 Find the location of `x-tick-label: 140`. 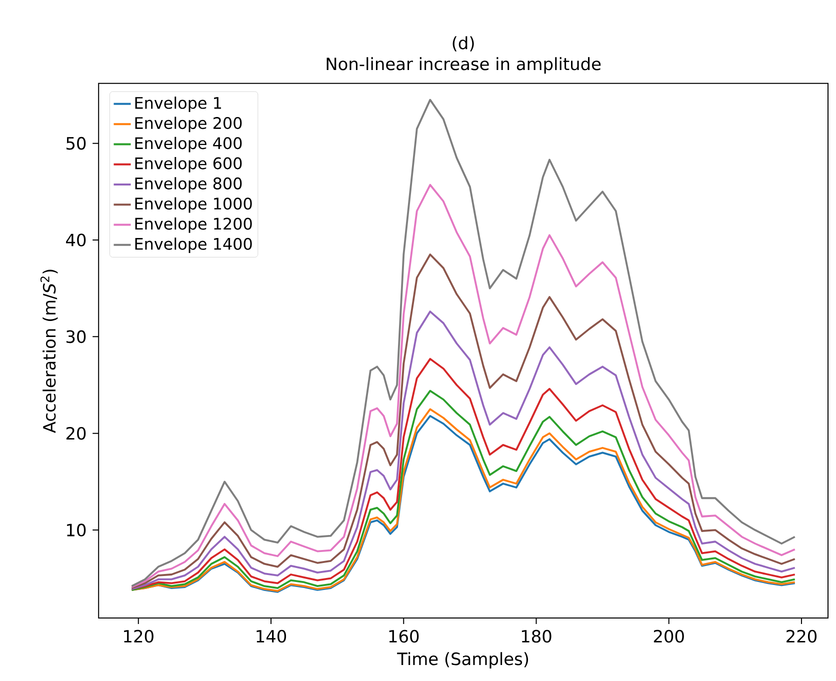

x-tick-label: 140 is located at coordinates (271, 636).